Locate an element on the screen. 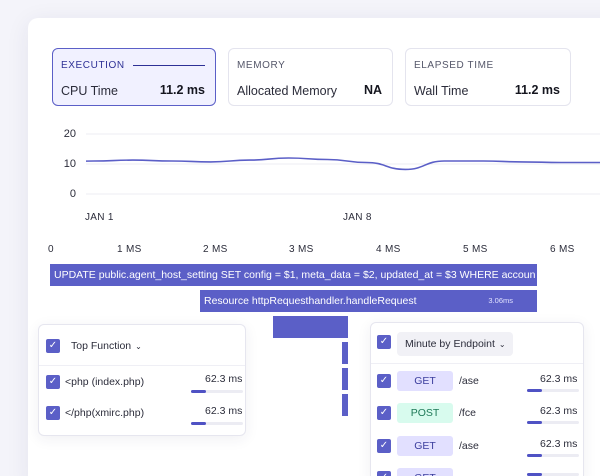  metric-card-memory: MEMORY Allocated Memory NA is located at coordinates (310, 77).